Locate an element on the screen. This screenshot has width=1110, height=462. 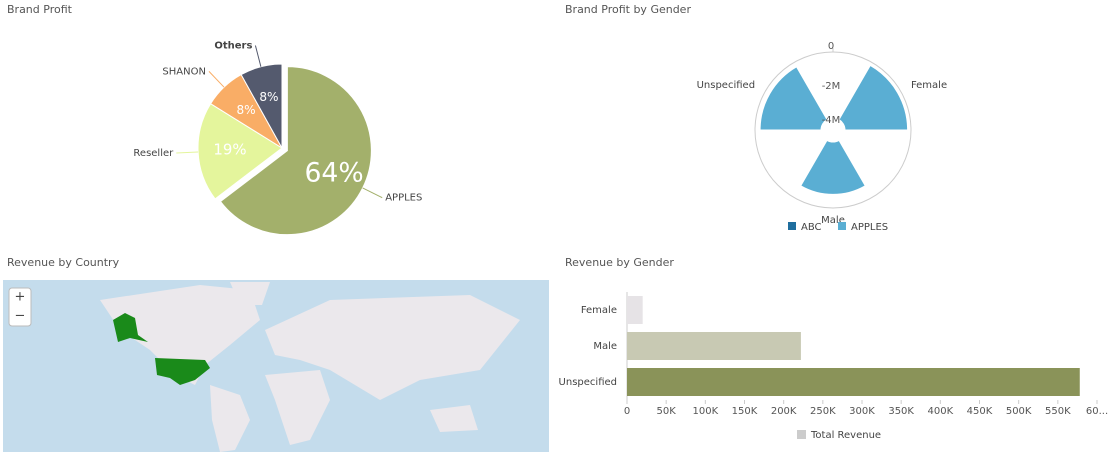
x-tick-label: 0 is located at coordinates (627, 411).